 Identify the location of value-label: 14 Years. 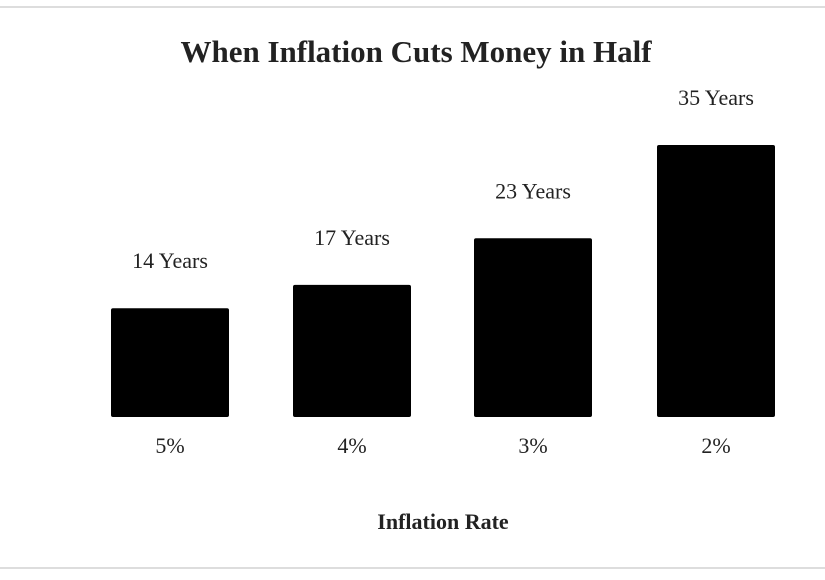
(170, 260).